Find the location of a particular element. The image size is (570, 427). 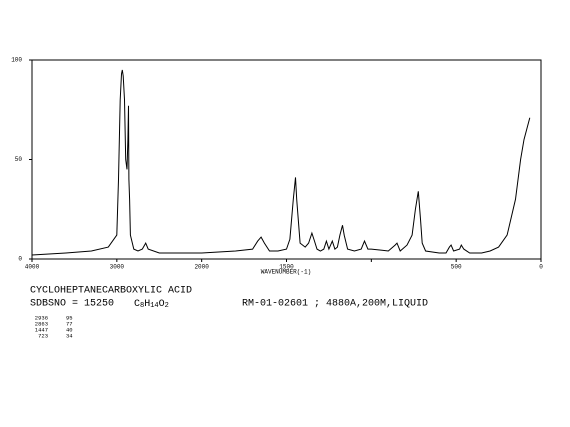

peak-table: 2936 95 2863 77 1447 40 723 34 is located at coordinates (54, 326).